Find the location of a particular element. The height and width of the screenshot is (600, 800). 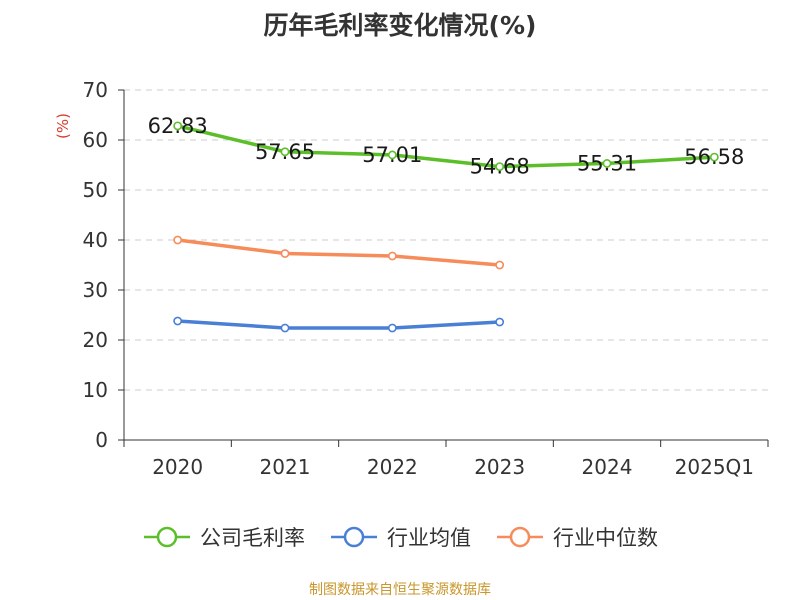

legend-label: 行业均值 is located at coordinates (429, 538).